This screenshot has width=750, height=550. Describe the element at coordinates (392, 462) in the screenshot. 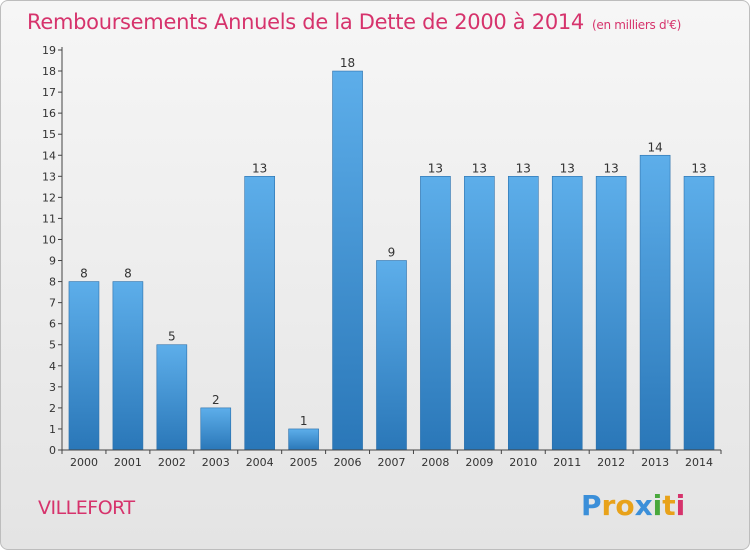

I see `x-tick-label-2007: 2007` at that location.